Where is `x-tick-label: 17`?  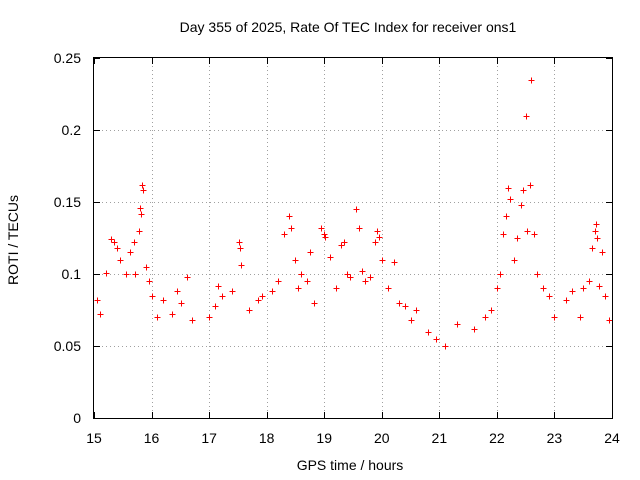
x-tick-label: 17 is located at coordinates (209, 438).